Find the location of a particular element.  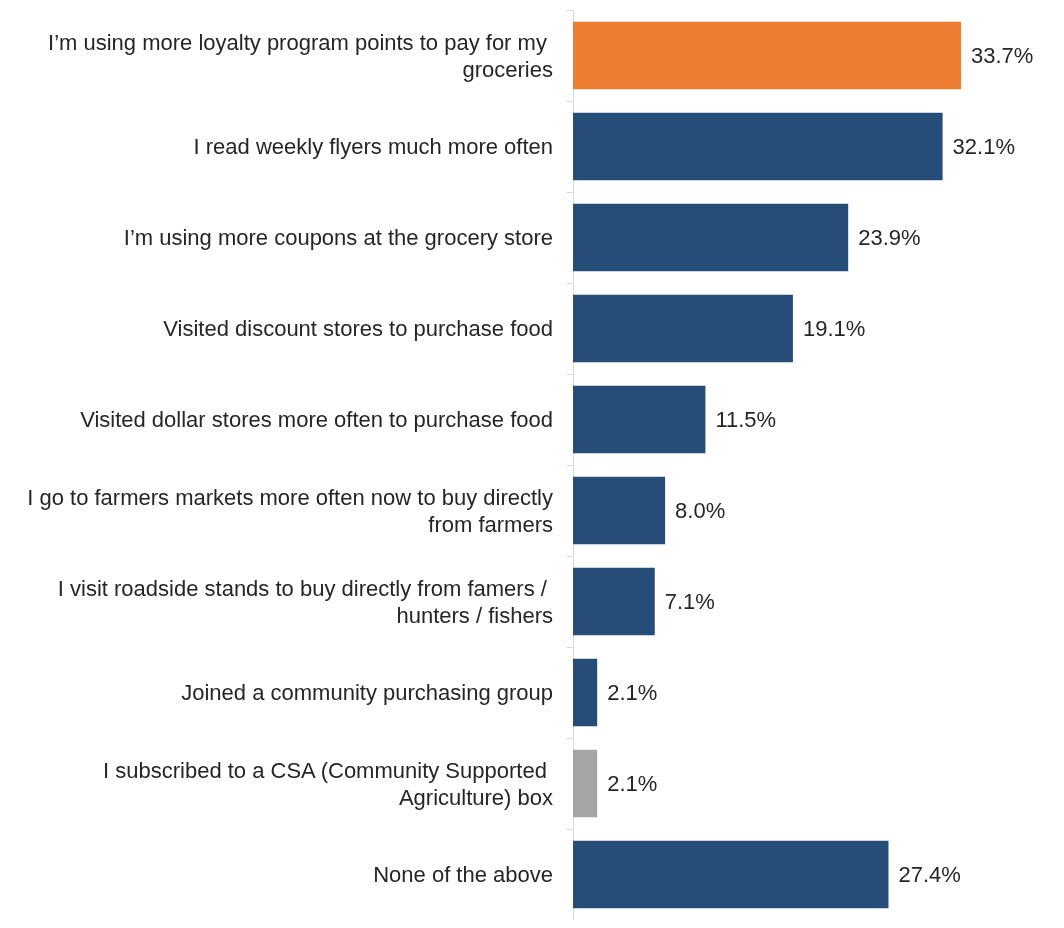

y-tick-label: I’m using more loyalty program points to pay for my groceries is located at coordinates (300, 55).